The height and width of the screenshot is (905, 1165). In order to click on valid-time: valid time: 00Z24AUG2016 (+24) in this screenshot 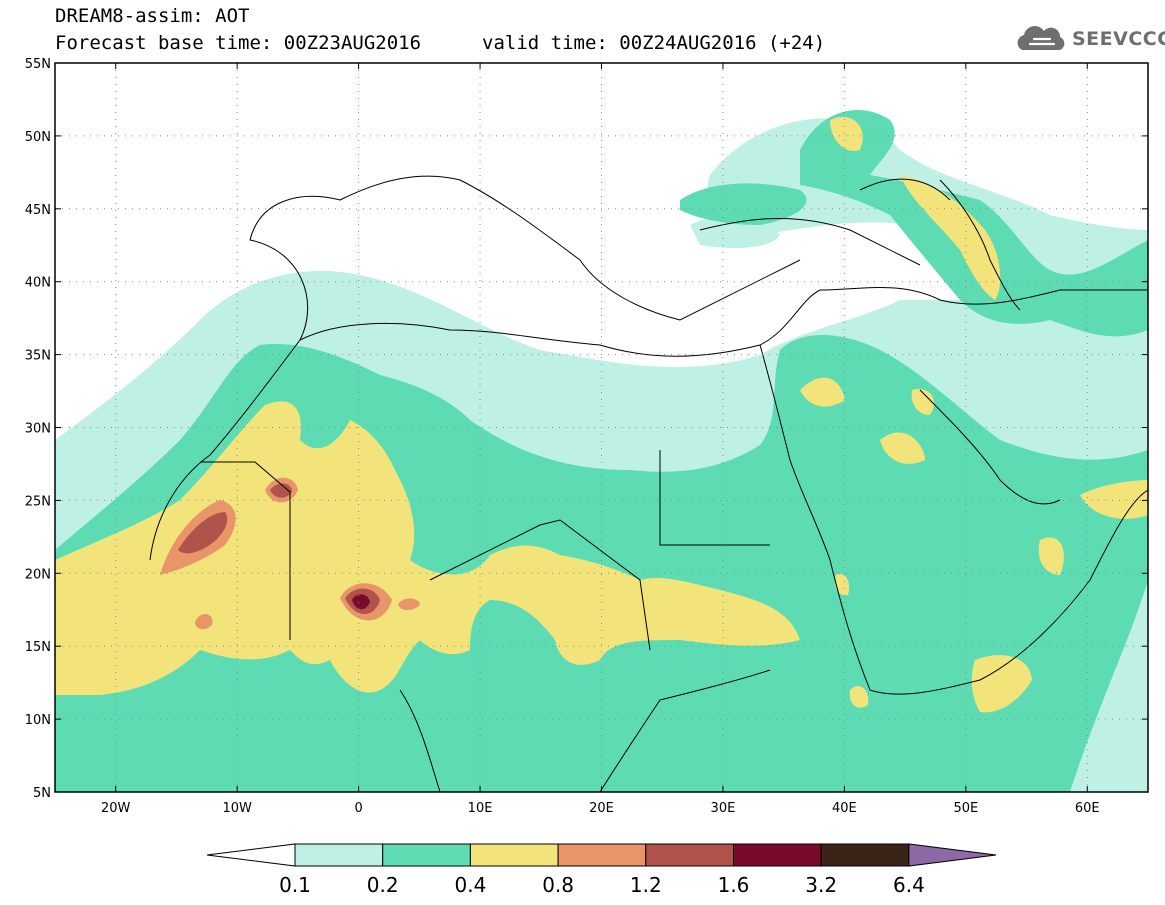, I will do `click(654, 43)`.